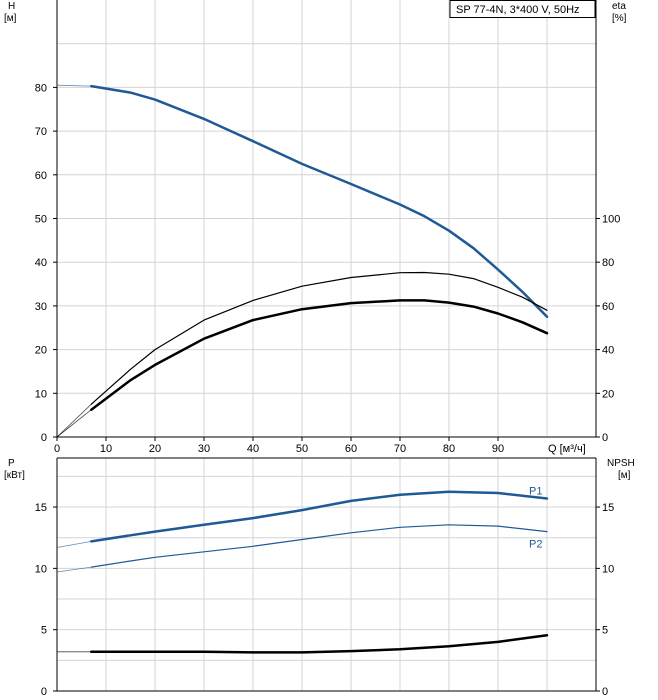 This screenshot has height=700, width=658. I want to click on series-eta-bold-extension, so click(74, 423).